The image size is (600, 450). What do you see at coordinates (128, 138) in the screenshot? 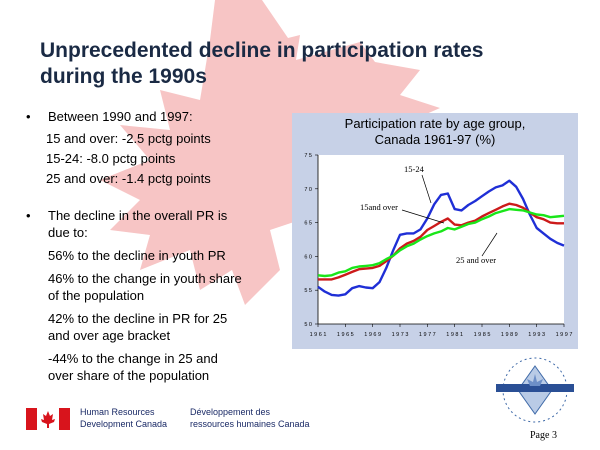
I see `bullet-1-line: 15 and over: -2.5 pctg points` at bounding box center [128, 138].